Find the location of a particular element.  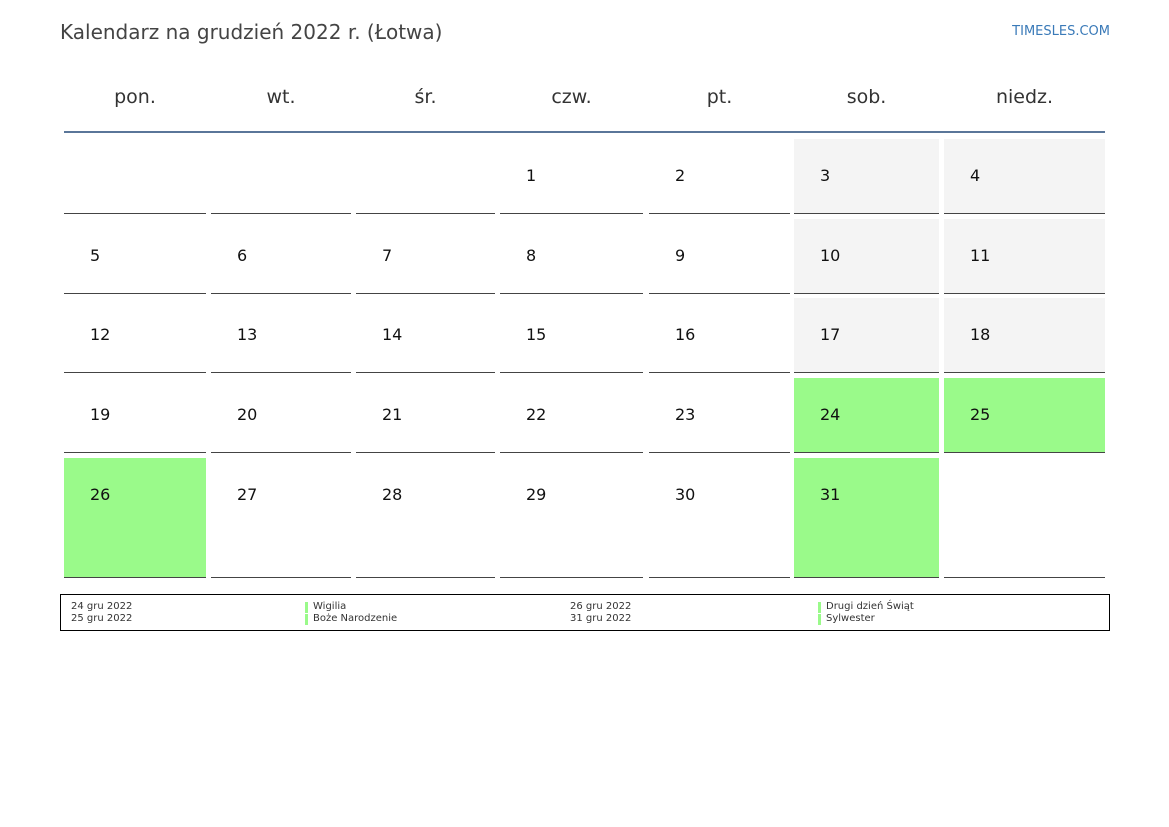

day-number: 24 is located at coordinates (830, 414).